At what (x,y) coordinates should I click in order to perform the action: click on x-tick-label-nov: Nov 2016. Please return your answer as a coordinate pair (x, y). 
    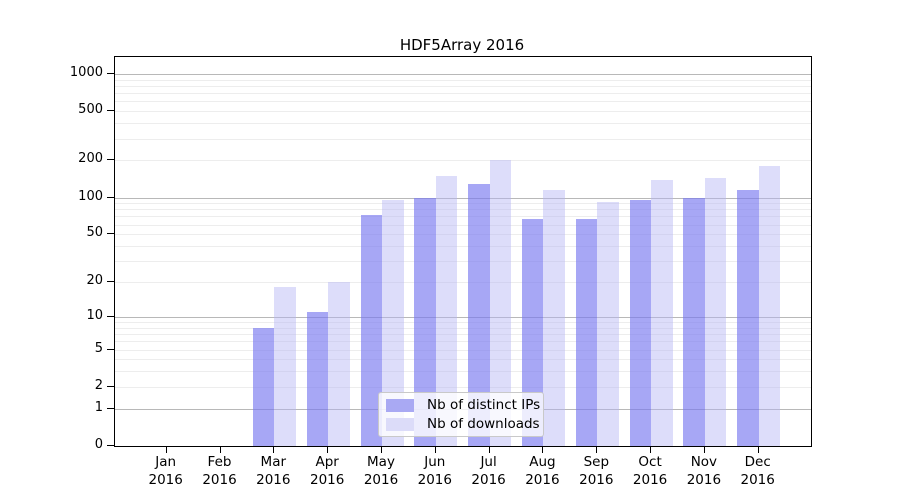
    Looking at the image, I should click on (704, 471).